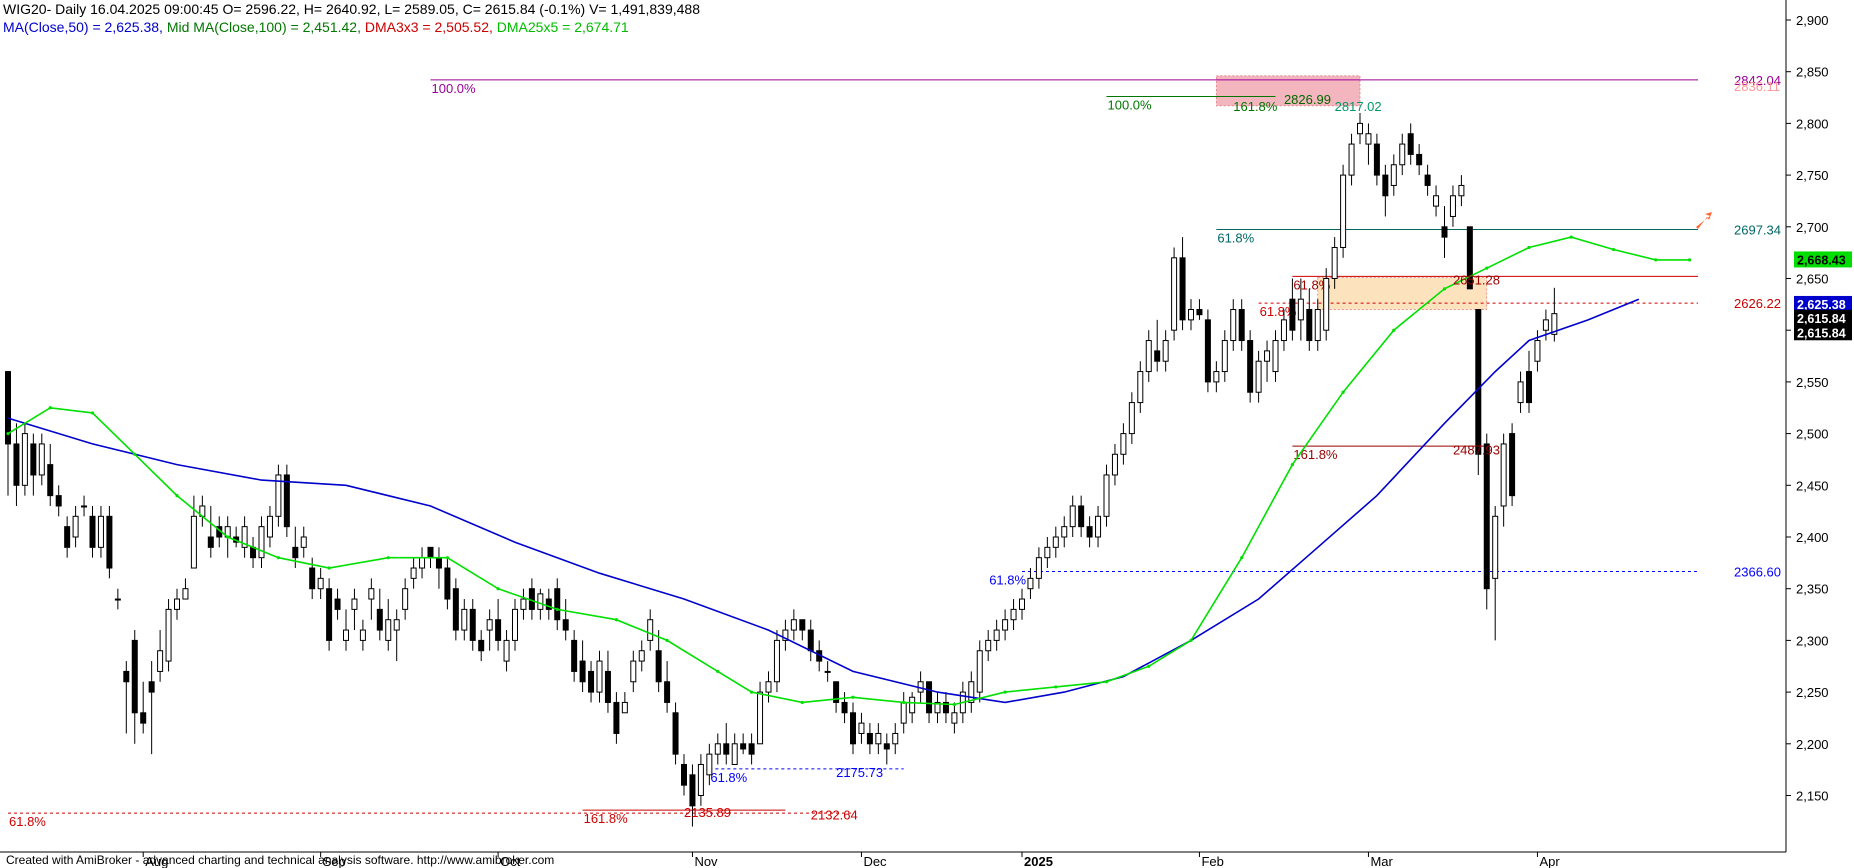 The height and width of the screenshot is (868, 1854). Describe the element at coordinates (156, 861) in the screenshot. I see `x-tick-label: Aug` at that location.